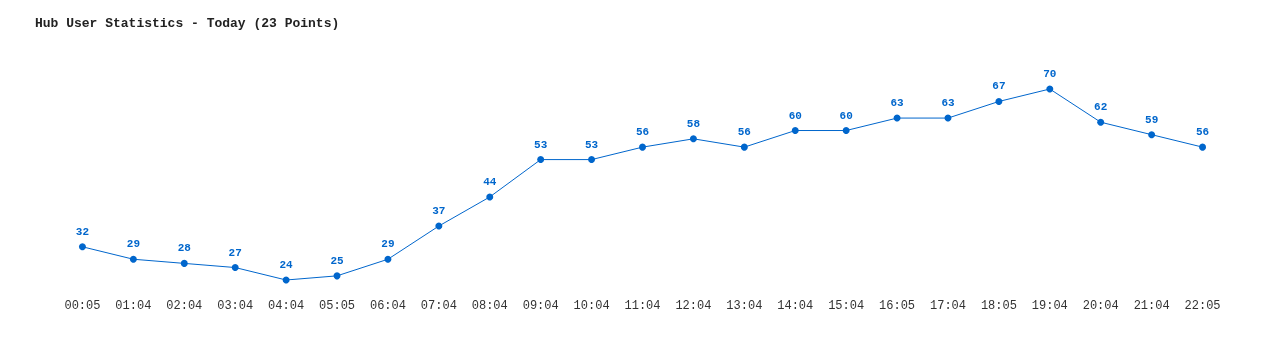 The height and width of the screenshot is (350, 1280). I want to click on x-tick-label: 00:05, so click(82, 306).